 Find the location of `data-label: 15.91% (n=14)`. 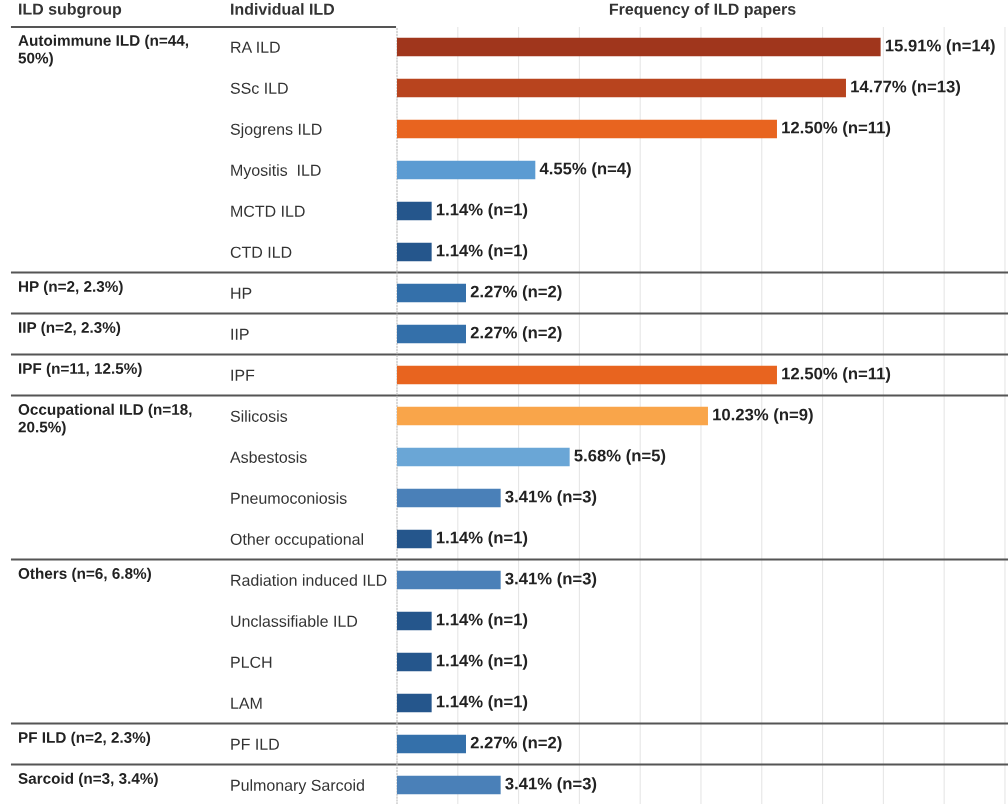

data-label: 15.91% (n=14) is located at coordinates (940, 47).